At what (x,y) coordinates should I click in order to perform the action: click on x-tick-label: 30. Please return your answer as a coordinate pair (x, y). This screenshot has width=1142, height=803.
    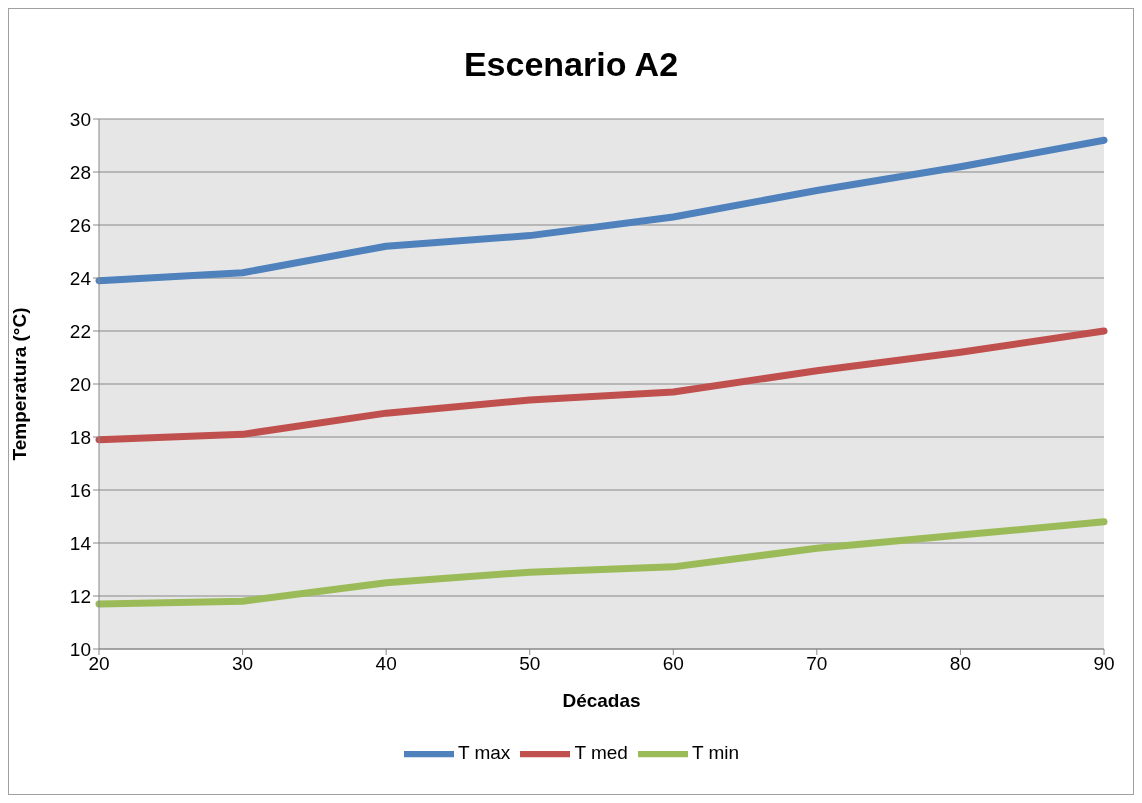
    Looking at the image, I should click on (243, 664).